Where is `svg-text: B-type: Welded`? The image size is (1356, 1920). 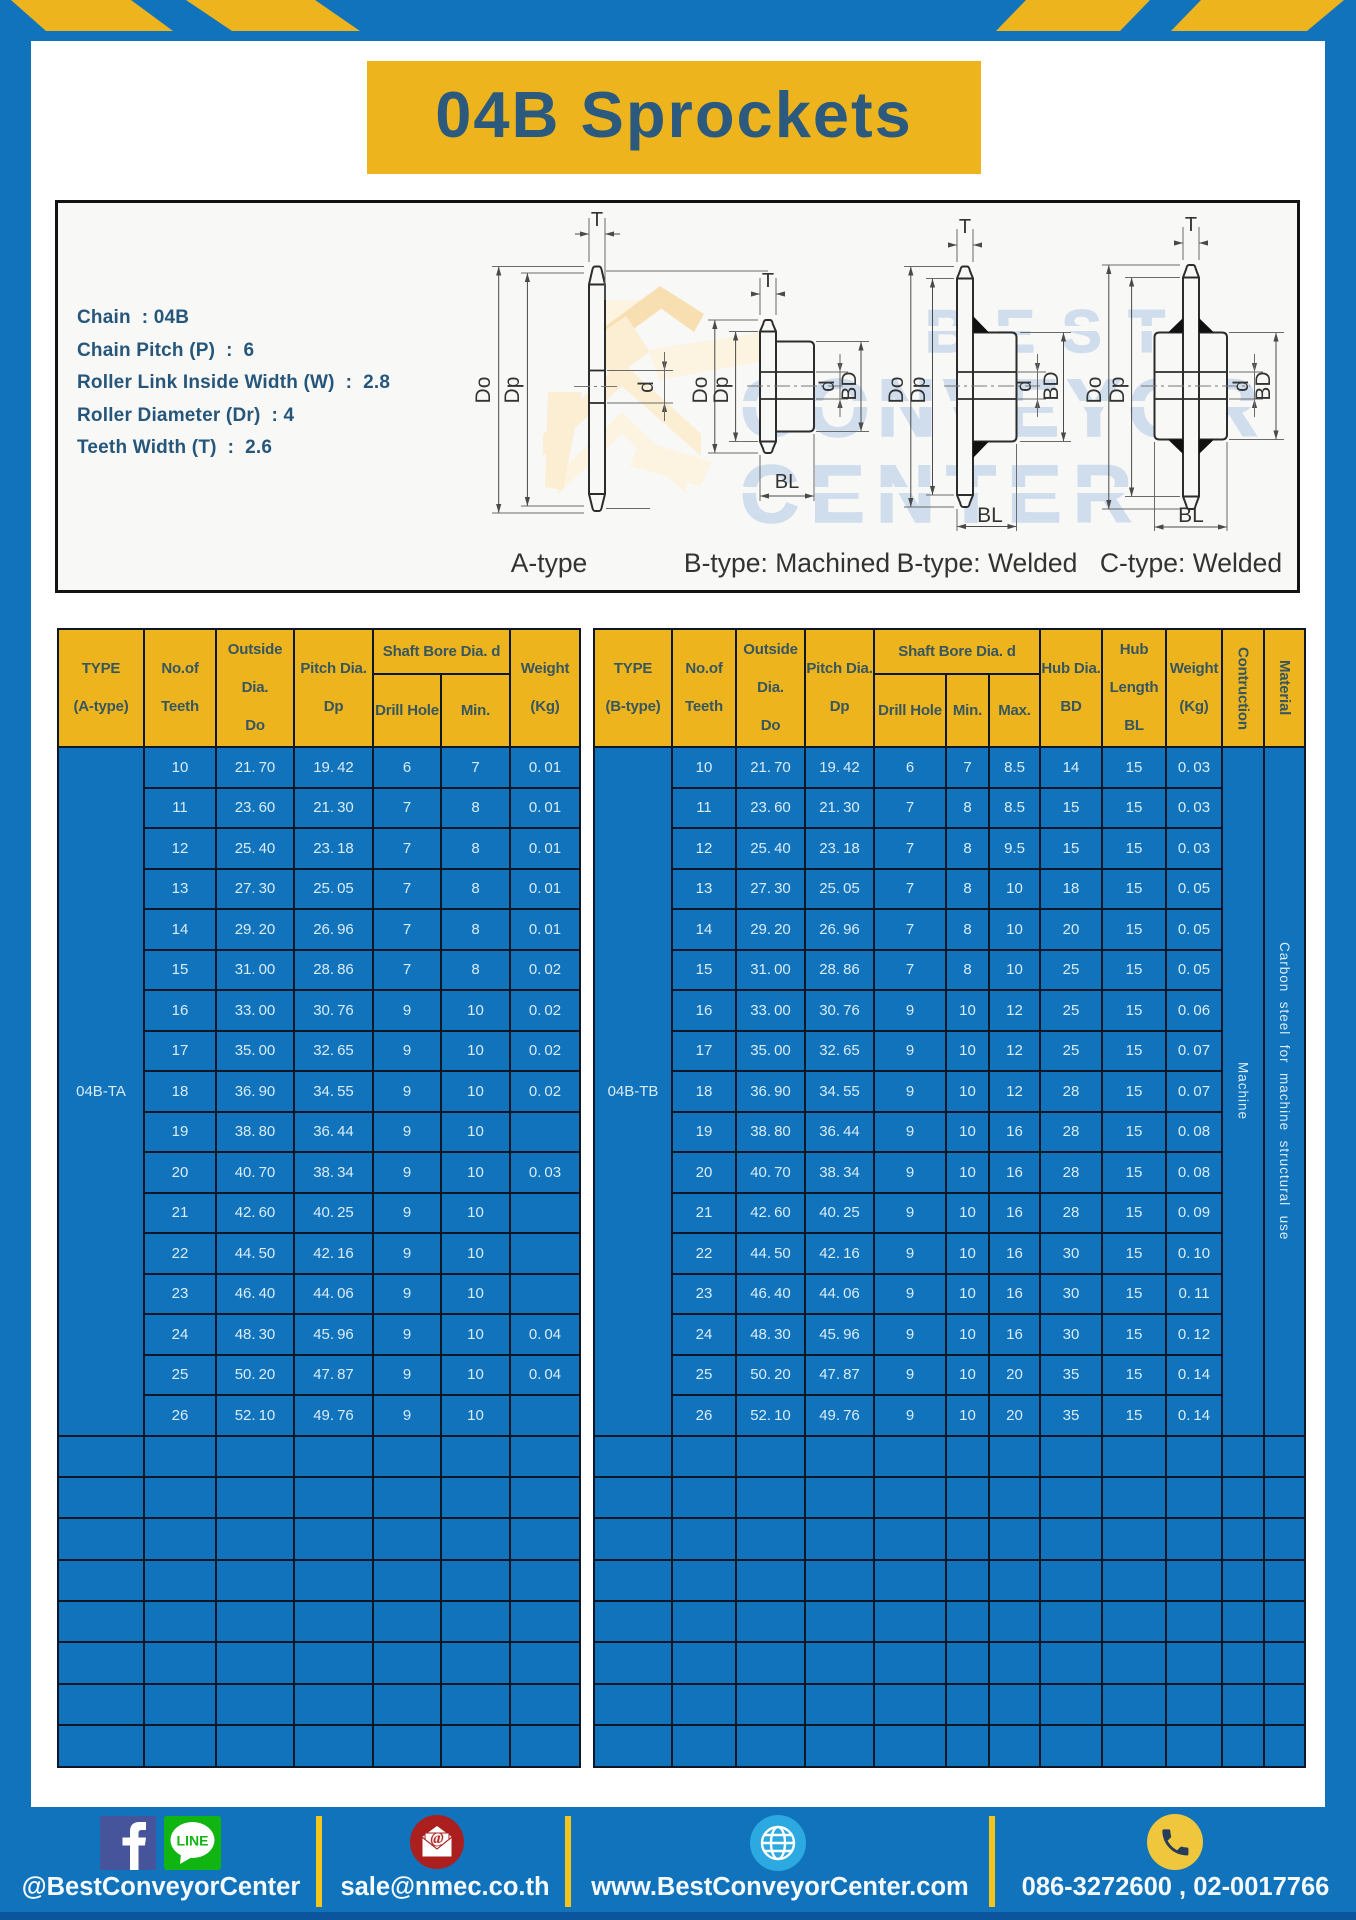 svg-text: B-type: Welded is located at coordinates (987, 563).